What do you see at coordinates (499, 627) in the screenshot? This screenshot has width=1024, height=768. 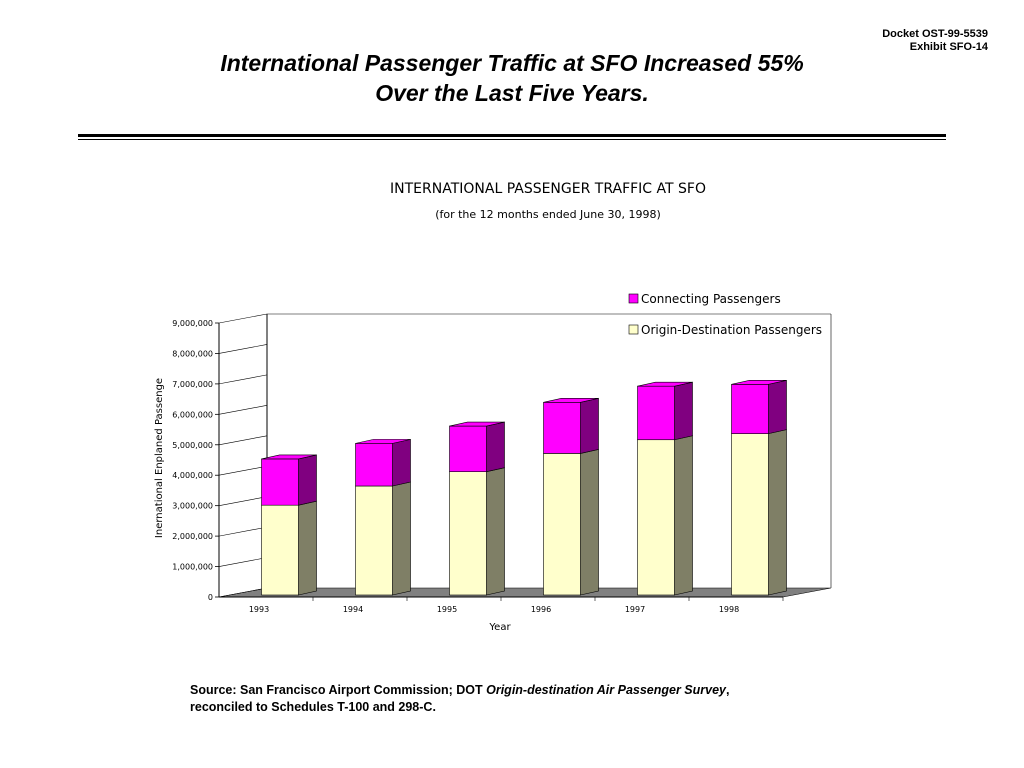 I see `x-axis-title: Year` at bounding box center [499, 627].